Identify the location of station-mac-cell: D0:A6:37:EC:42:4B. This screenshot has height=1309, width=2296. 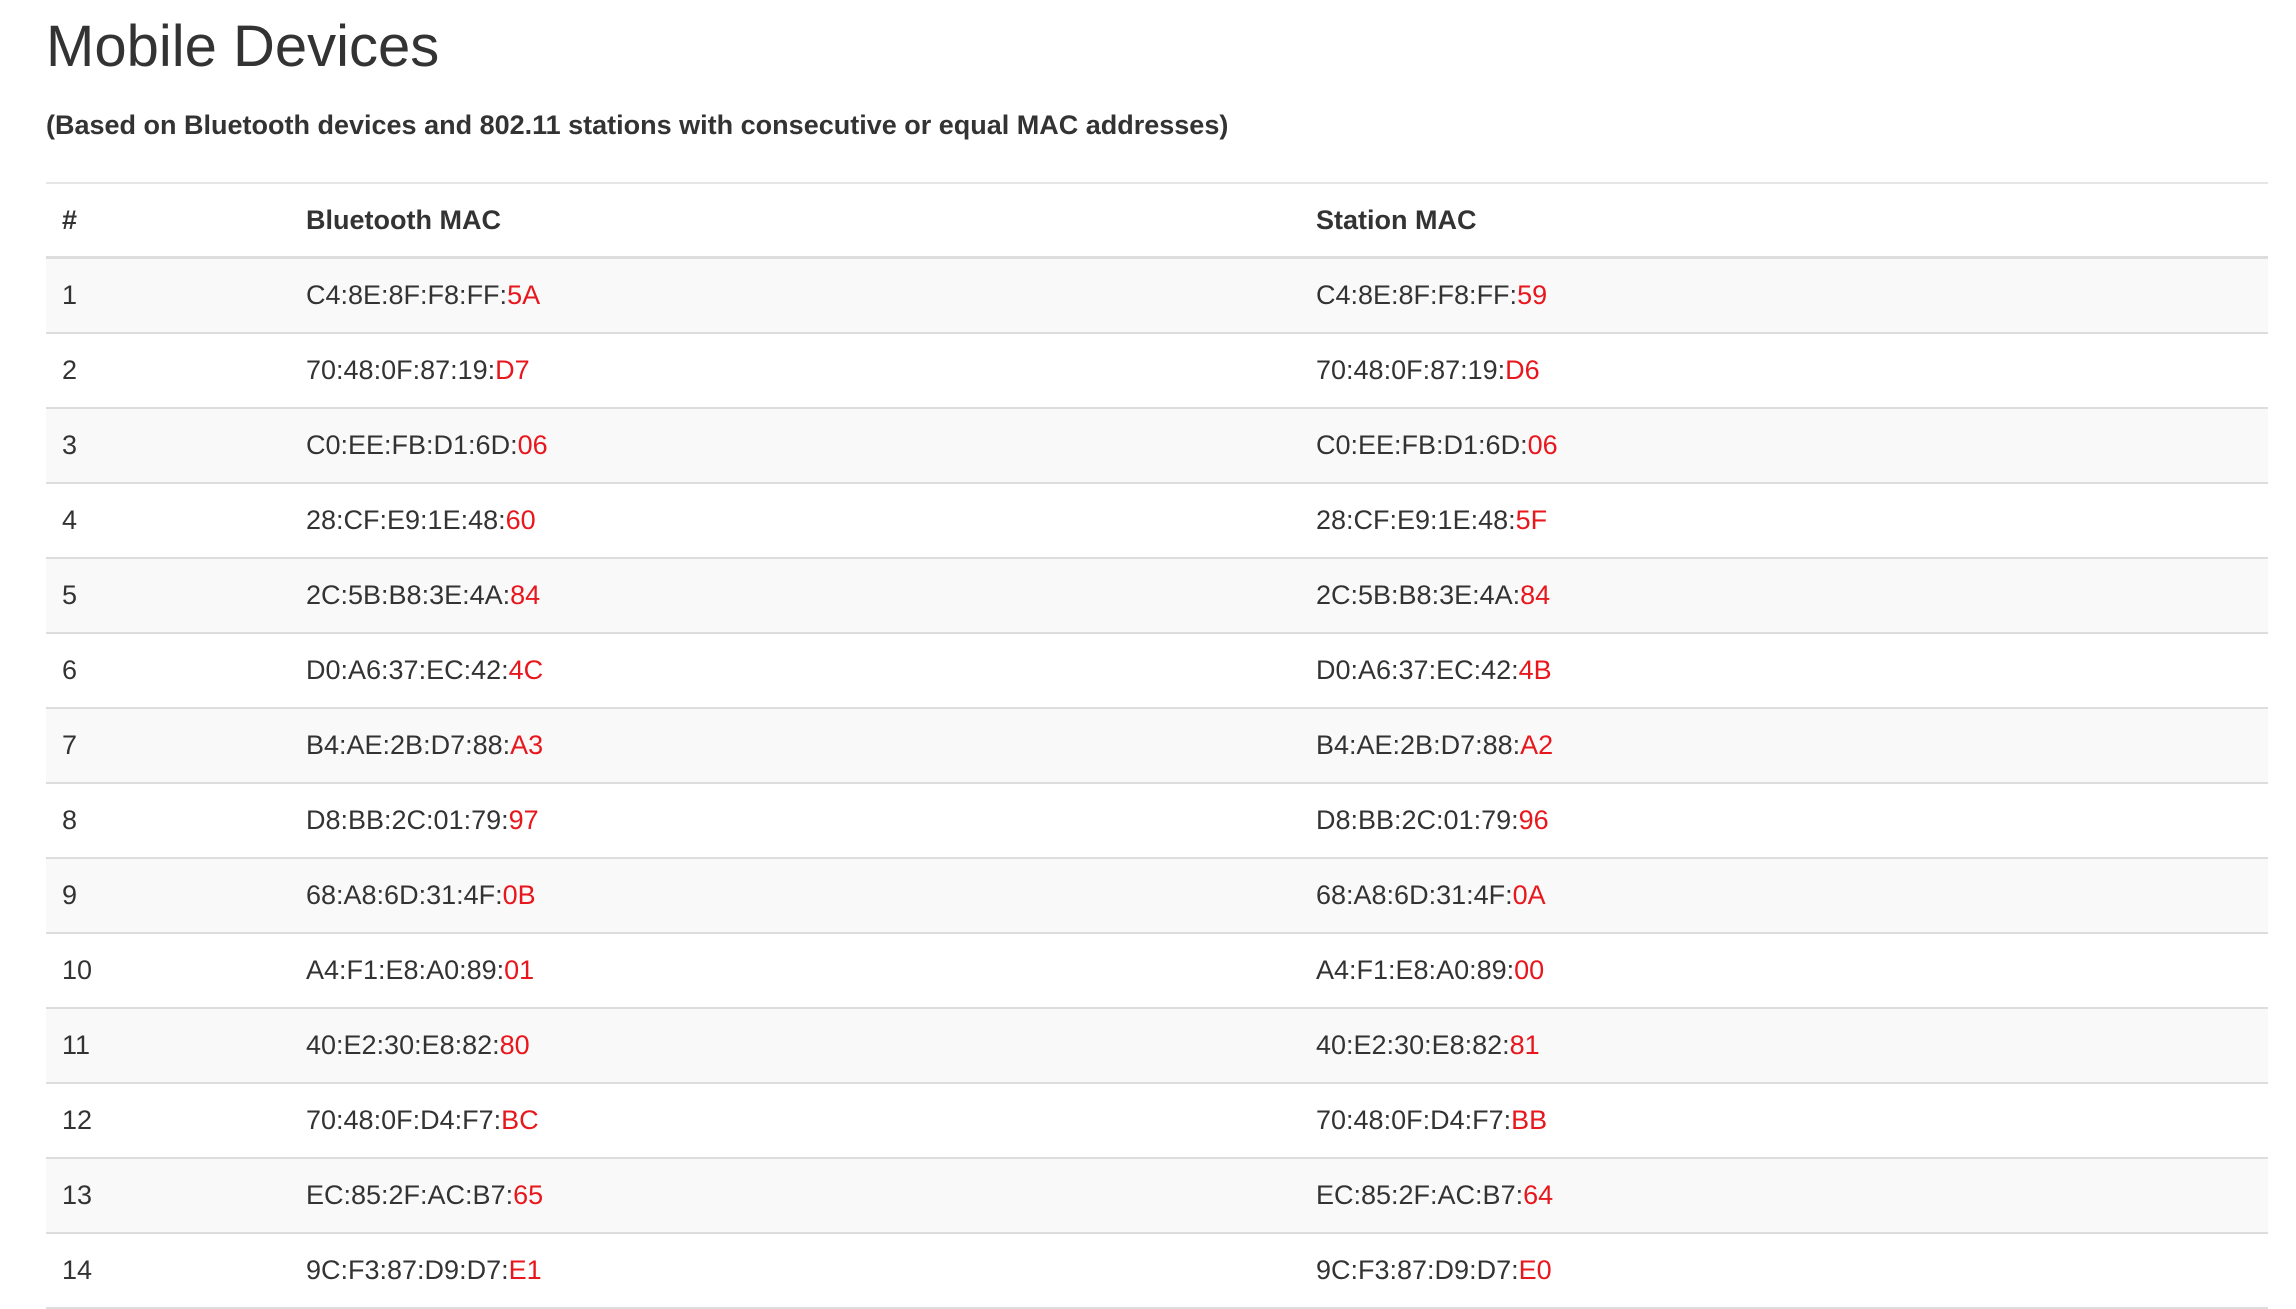
(1784, 671).